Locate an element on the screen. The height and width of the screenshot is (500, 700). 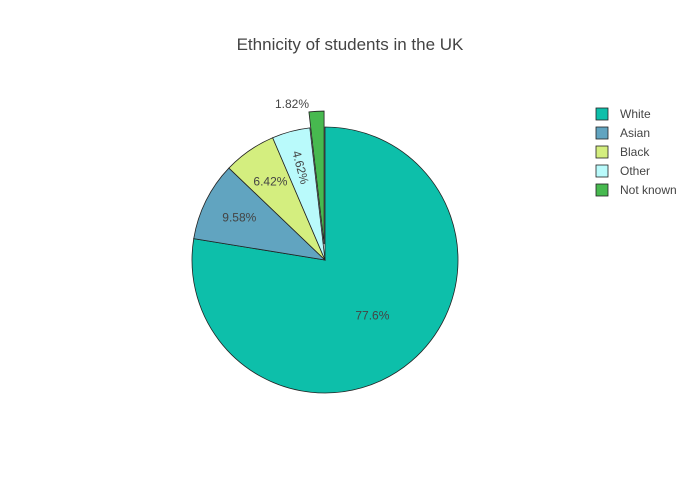
slice-label-not-known: 1.82% is located at coordinates (292, 104).